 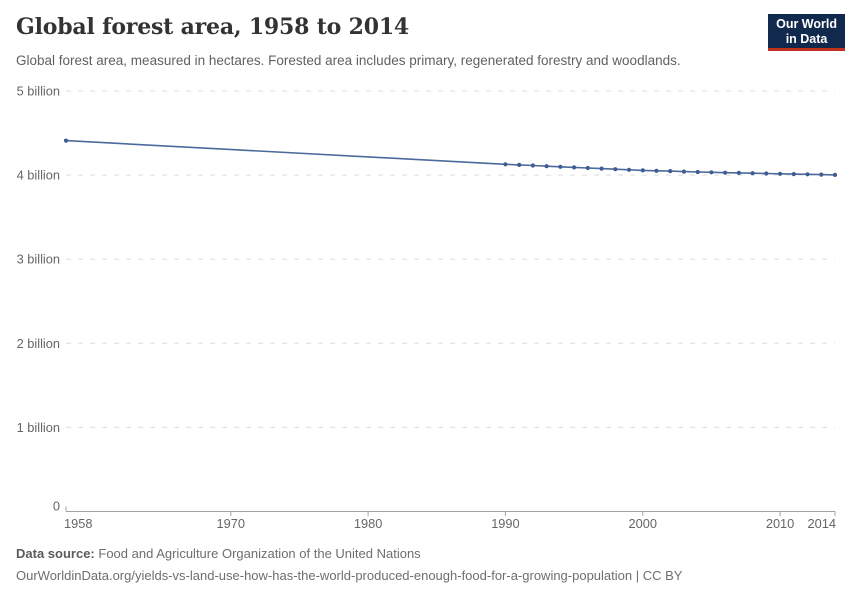 I want to click on x-axis-tick-label: 1990, so click(x=505, y=523).